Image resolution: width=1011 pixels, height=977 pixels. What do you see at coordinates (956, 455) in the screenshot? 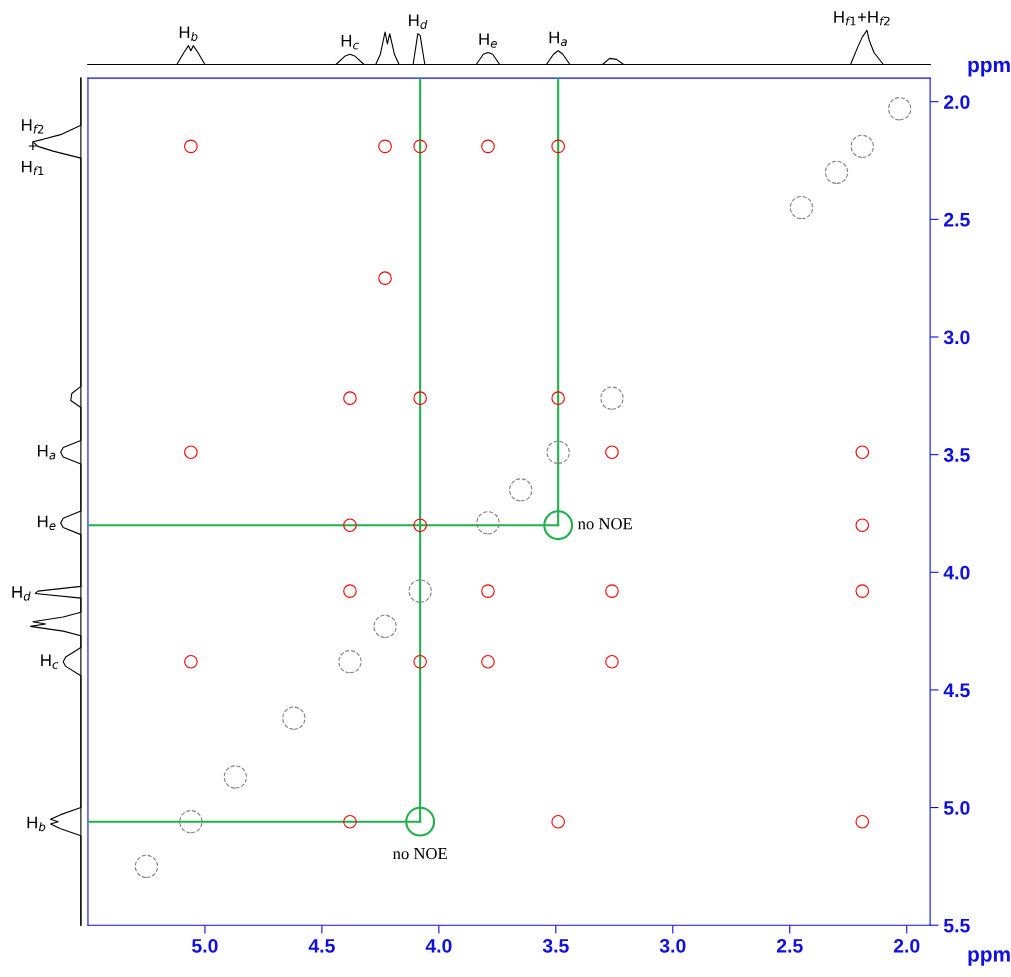
I see `y-tick-label: 3.5` at bounding box center [956, 455].